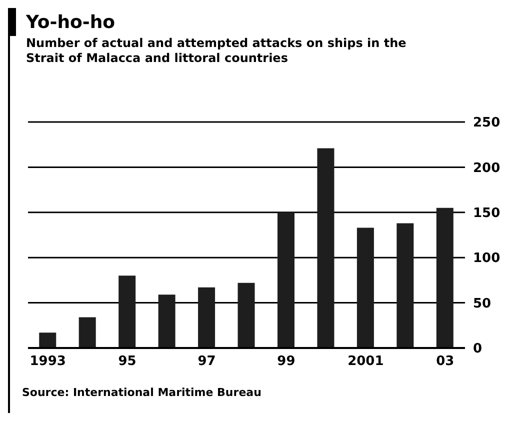 The height and width of the screenshot is (421, 531). Describe the element at coordinates (486, 258) in the screenshot. I see `y-tick-label: 100` at that location.